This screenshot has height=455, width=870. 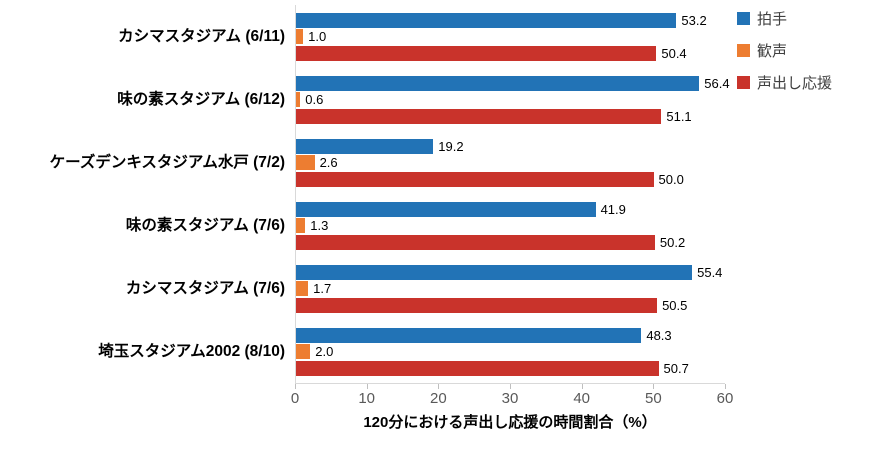 I want to click on bar-line: 0.6, so click(x=510, y=99).